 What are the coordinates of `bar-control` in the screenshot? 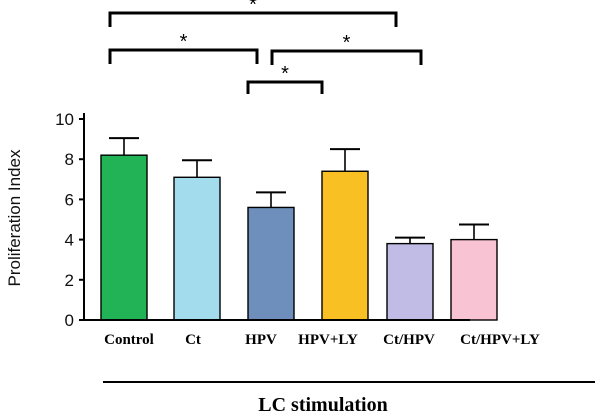 It's located at (124, 237).